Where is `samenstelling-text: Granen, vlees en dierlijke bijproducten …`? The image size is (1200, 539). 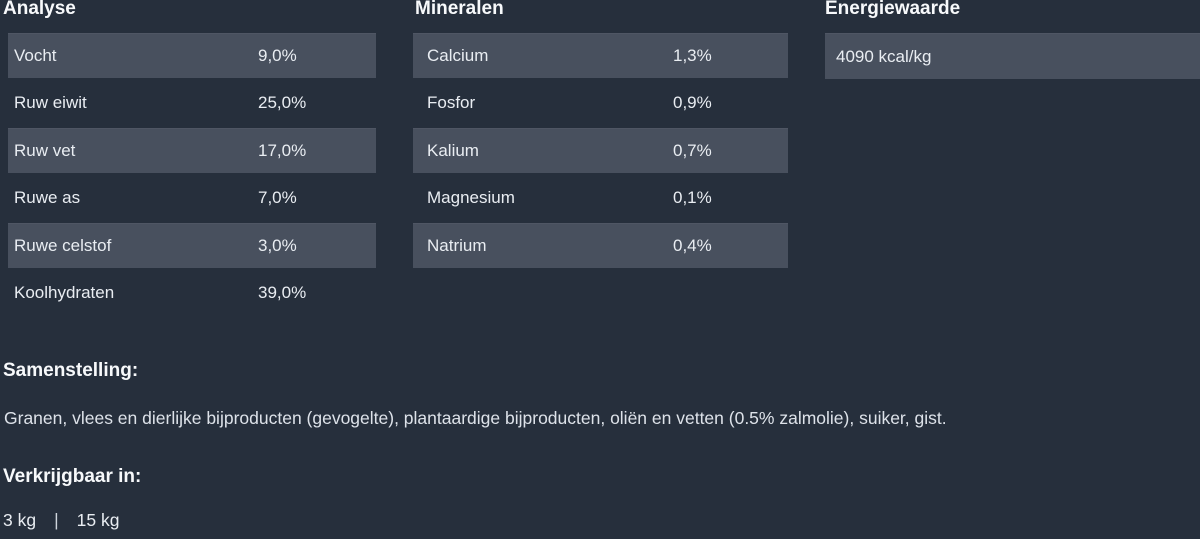
samenstelling-text: Granen, vlees en dierlijke bijproducten … is located at coordinates (475, 418).